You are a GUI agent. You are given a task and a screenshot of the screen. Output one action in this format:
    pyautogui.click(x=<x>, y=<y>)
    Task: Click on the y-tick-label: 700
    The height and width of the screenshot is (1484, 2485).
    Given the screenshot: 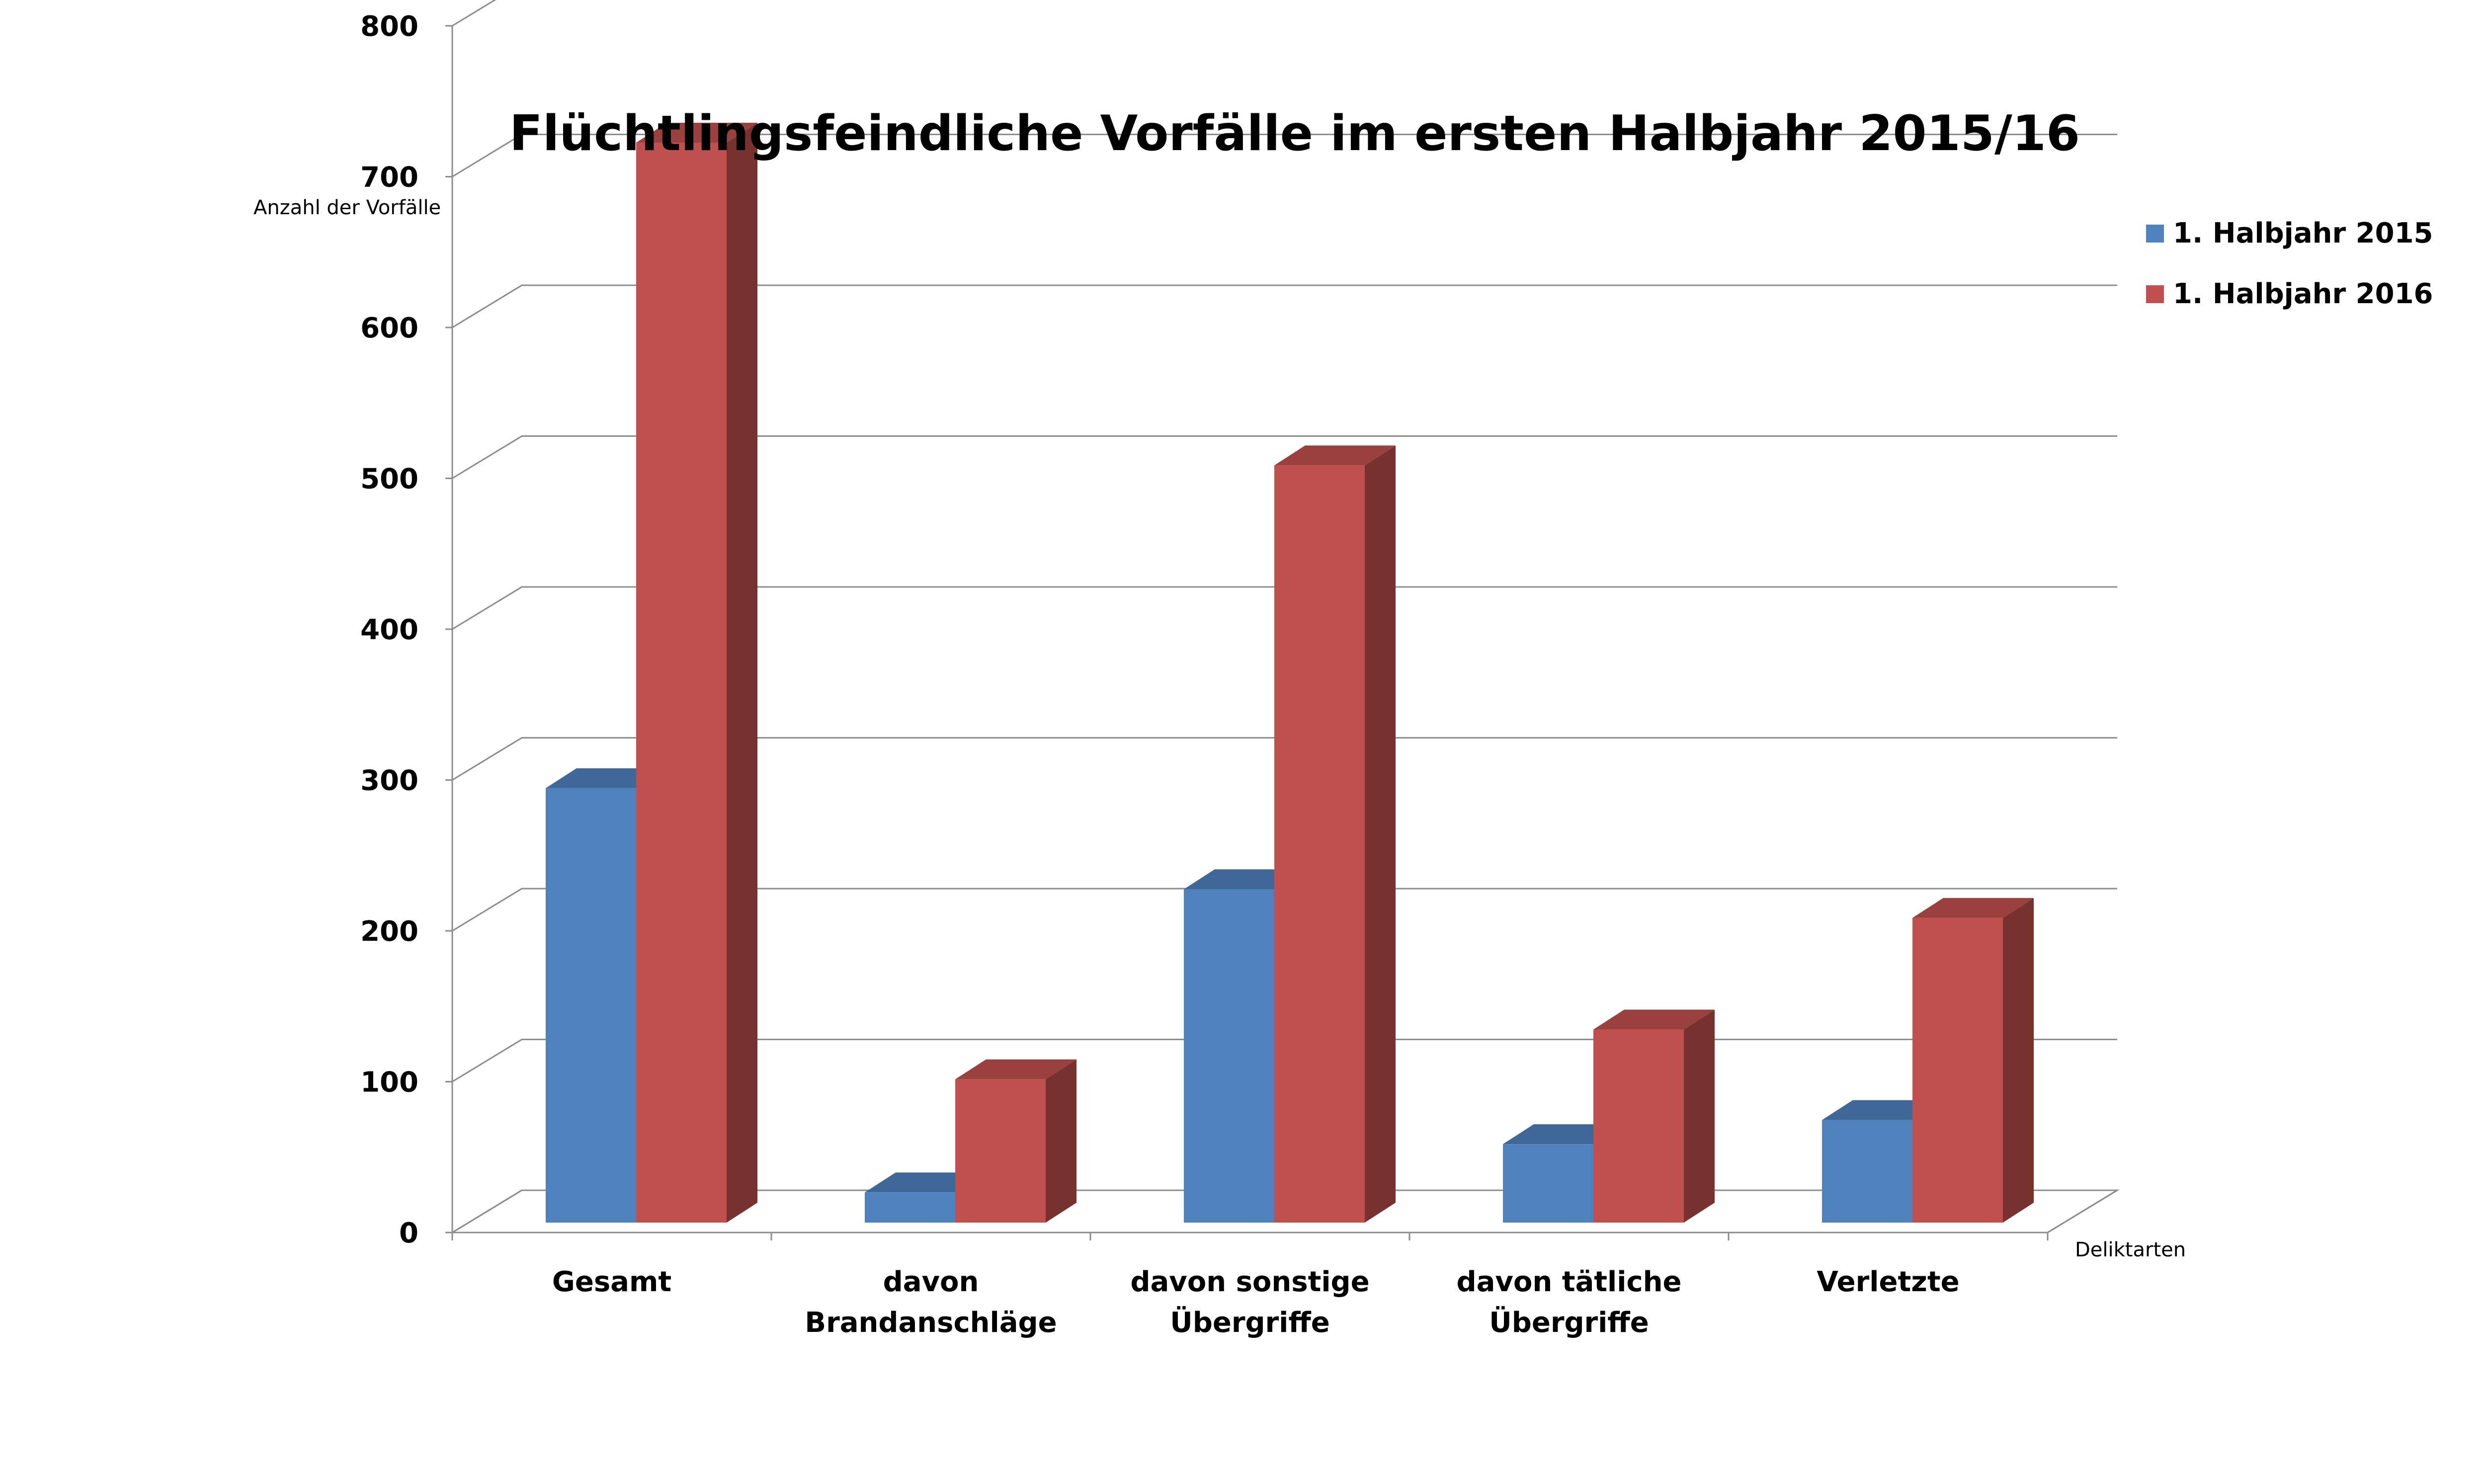 What is the action you would take?
    pyautogui.click(x=389, y=178)
    